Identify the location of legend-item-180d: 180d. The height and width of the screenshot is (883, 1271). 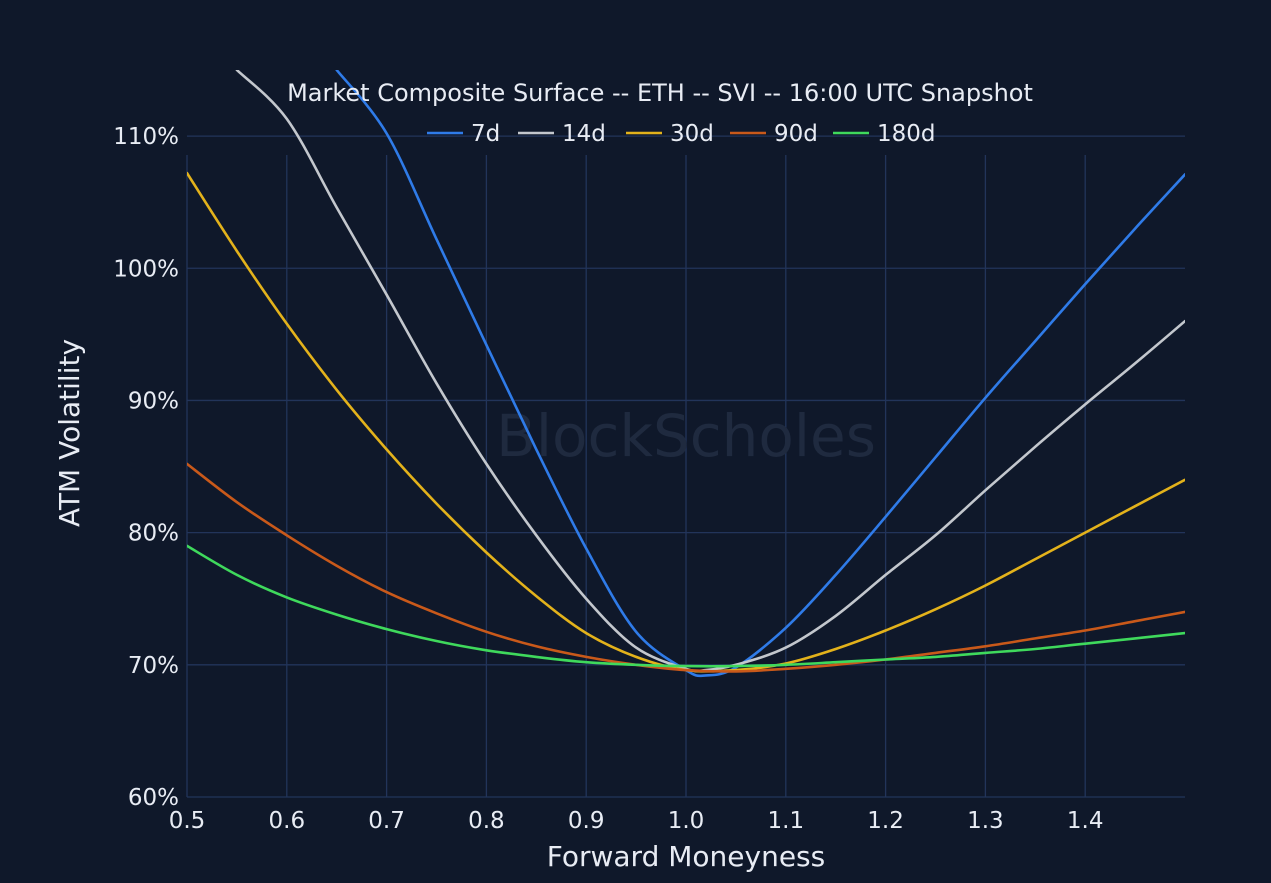
(884, 134).